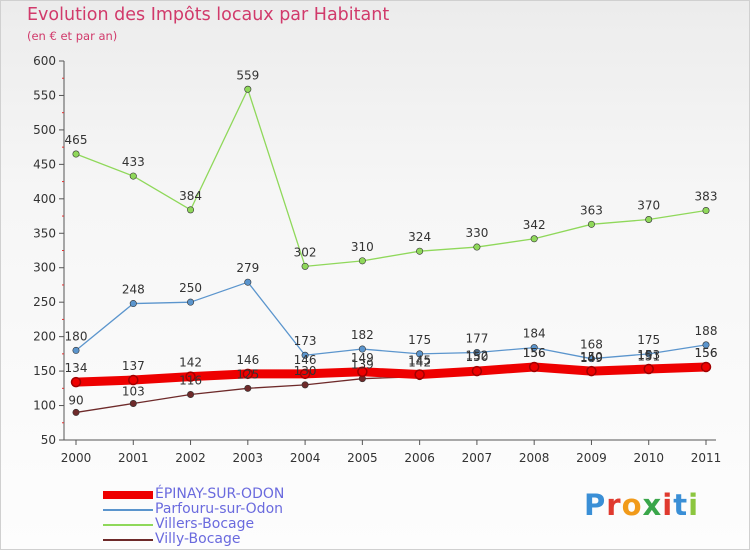 Image resolution: width=750 pixels, height=550 pixels. Describe the element at coordinates (220, 494) in the screenshot. I see `legend-label: ÉPINAY-SUR-ODON` at that location.